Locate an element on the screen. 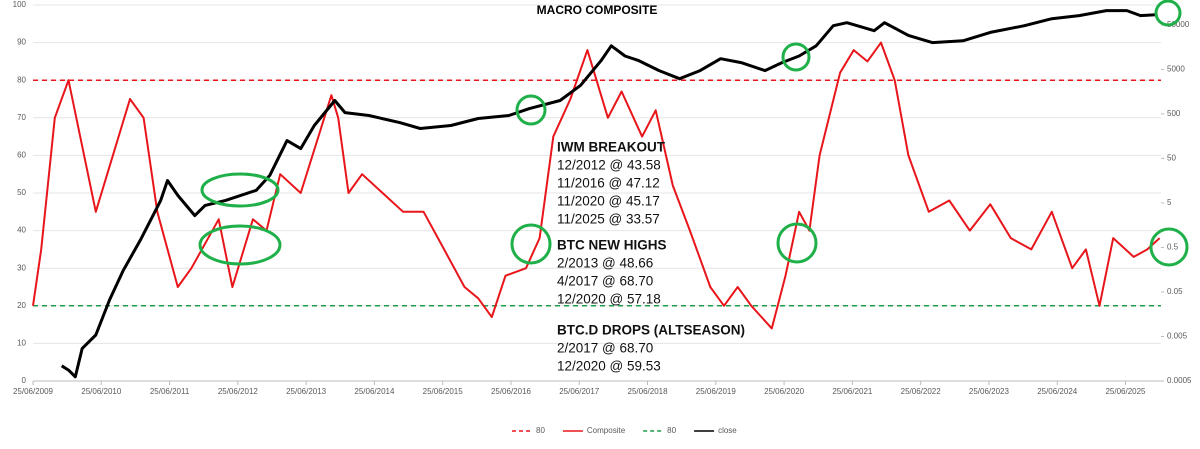 The height and width of the screenshot is (449, 1200). x-tick-label: 25/06/2012 is located at coordinates (238, 391).